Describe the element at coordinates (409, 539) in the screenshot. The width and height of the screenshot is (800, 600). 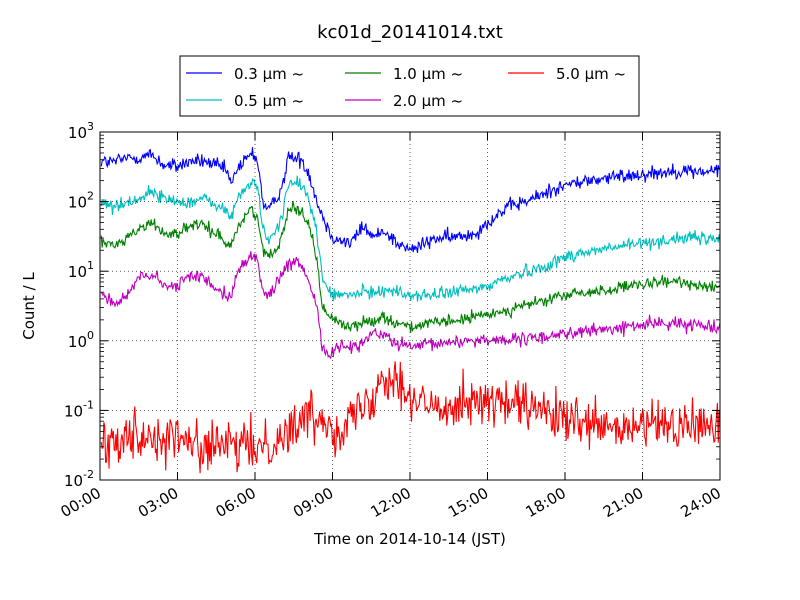
I see `x-axis-label: Time on 2014-10-14 (JST)` at that location.